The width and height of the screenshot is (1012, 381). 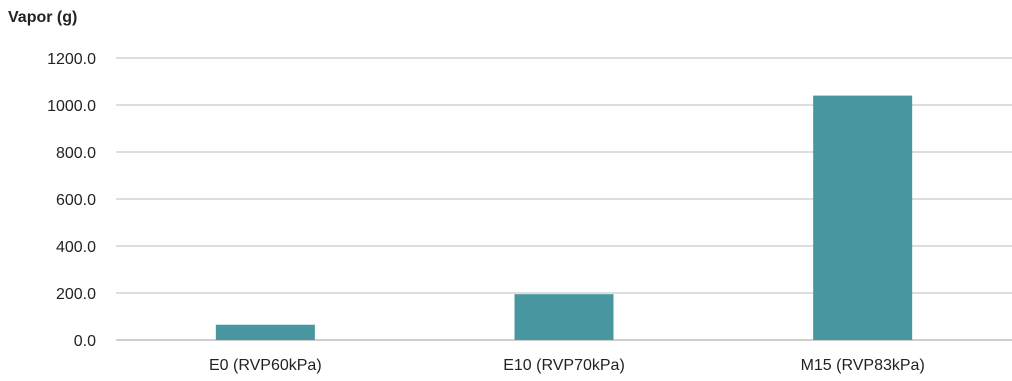 What do you see at coordinates (863, 365) in the screenshot?
I see `x-tick-label: M15 (RVP83kPa)` at bounding box center [863, 365].